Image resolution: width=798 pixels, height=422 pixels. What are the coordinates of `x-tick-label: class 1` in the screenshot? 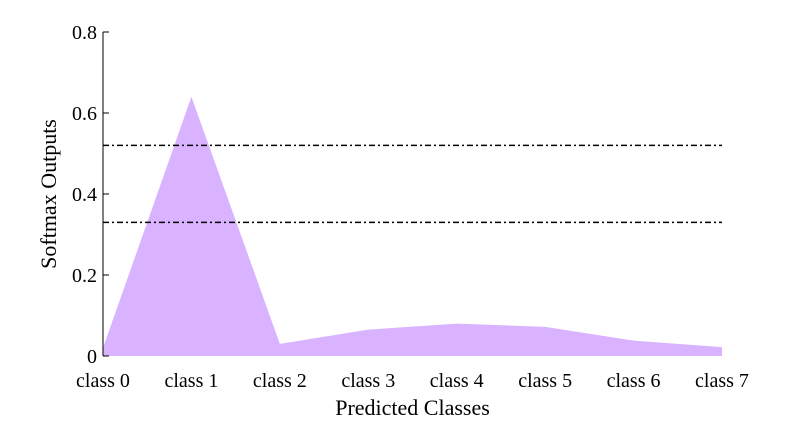 It's located at (191, 381).